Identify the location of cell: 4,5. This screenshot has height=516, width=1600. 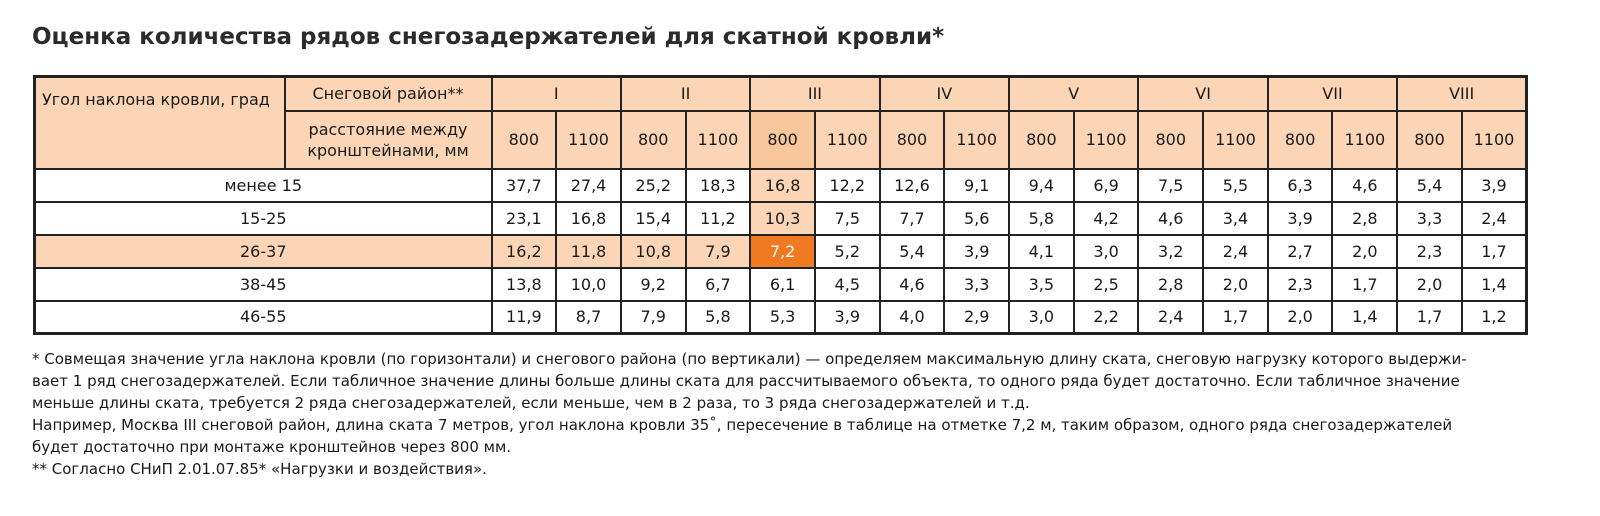
(847, 284).